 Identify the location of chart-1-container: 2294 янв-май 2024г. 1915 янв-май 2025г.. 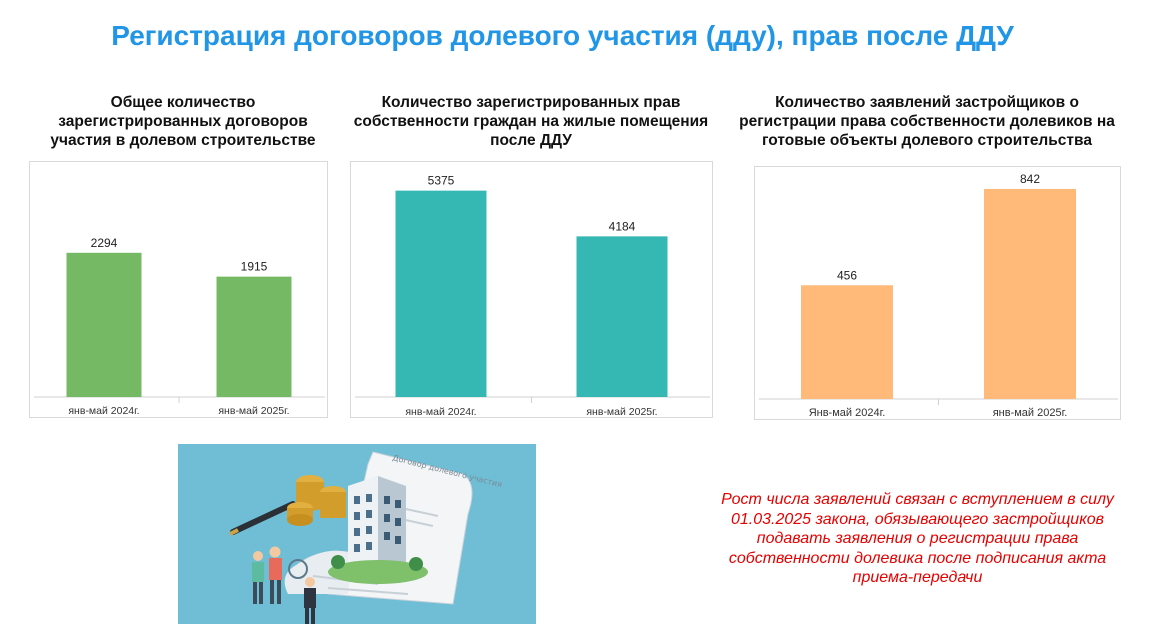
(178, 289).